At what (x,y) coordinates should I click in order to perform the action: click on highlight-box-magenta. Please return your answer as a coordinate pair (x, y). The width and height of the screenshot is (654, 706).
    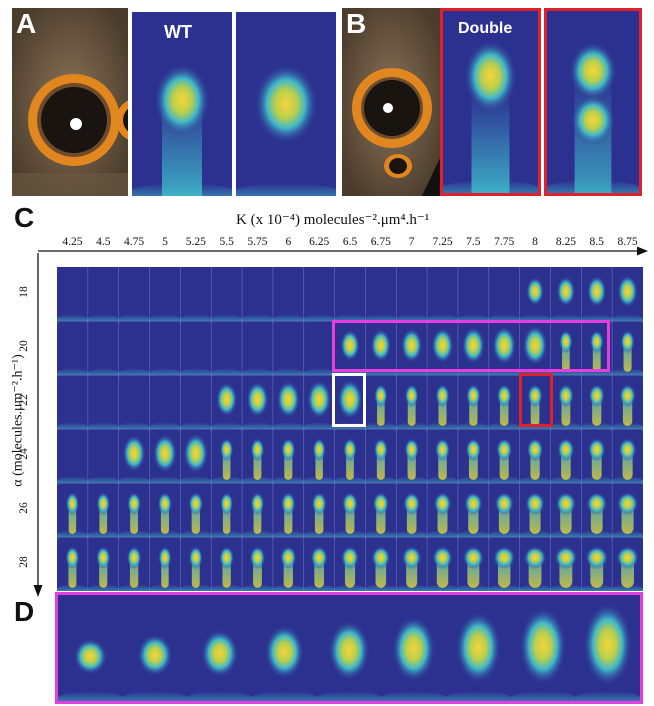
    Looking at the image, I should click on (471, 346).